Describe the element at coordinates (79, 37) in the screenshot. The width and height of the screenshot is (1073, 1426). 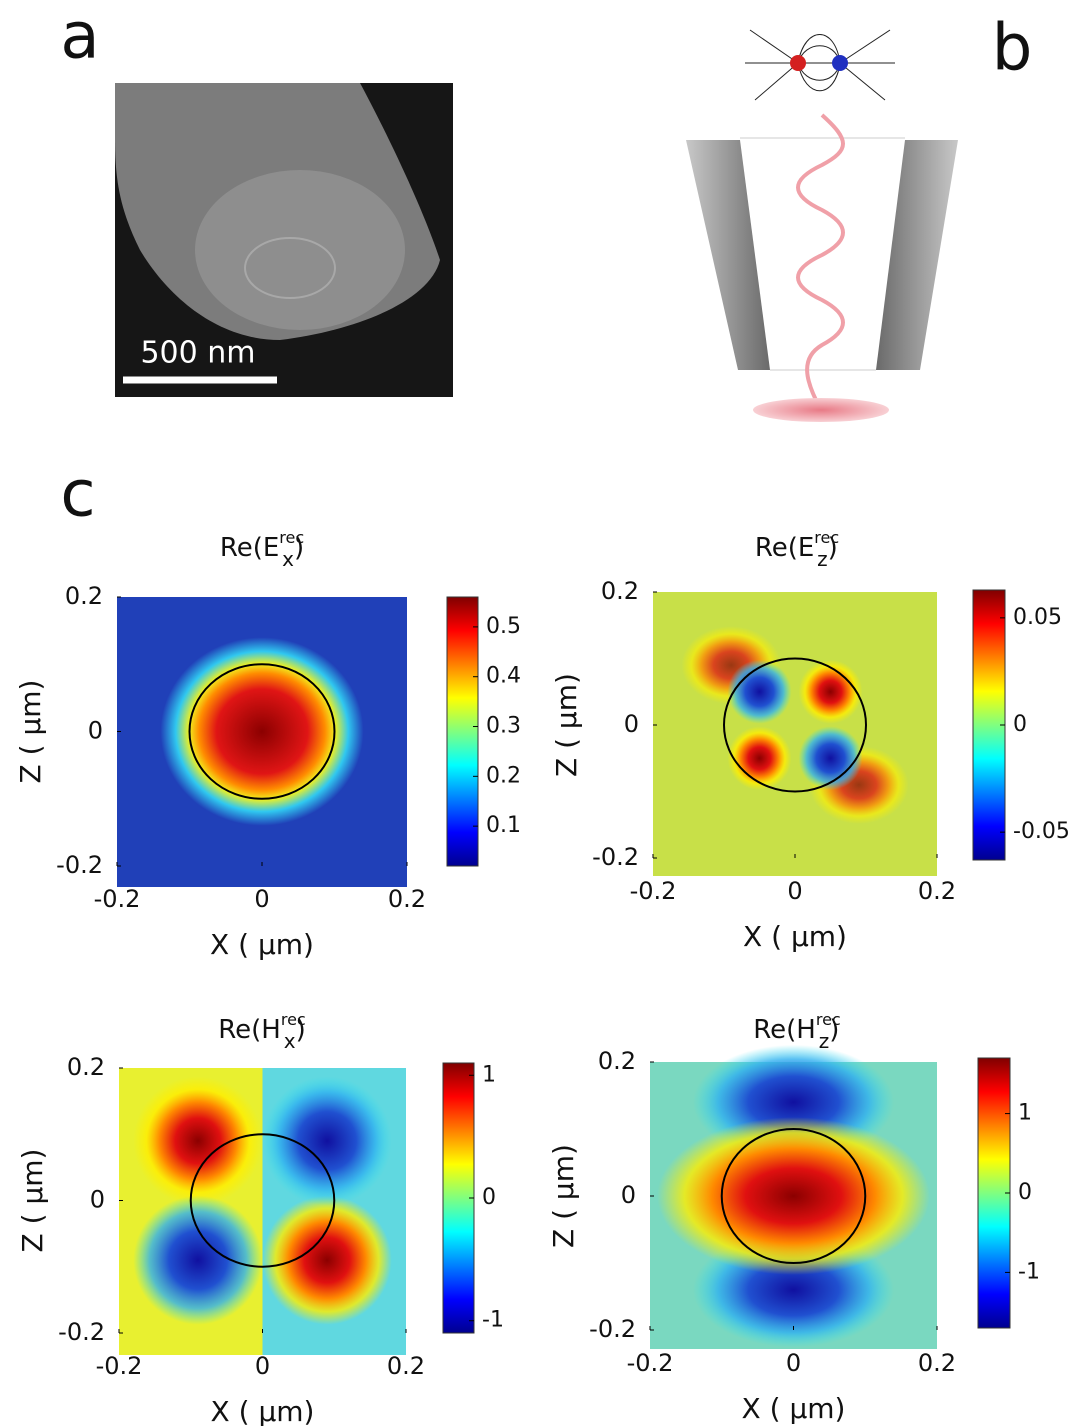
I see `panel-label: a` at that location.